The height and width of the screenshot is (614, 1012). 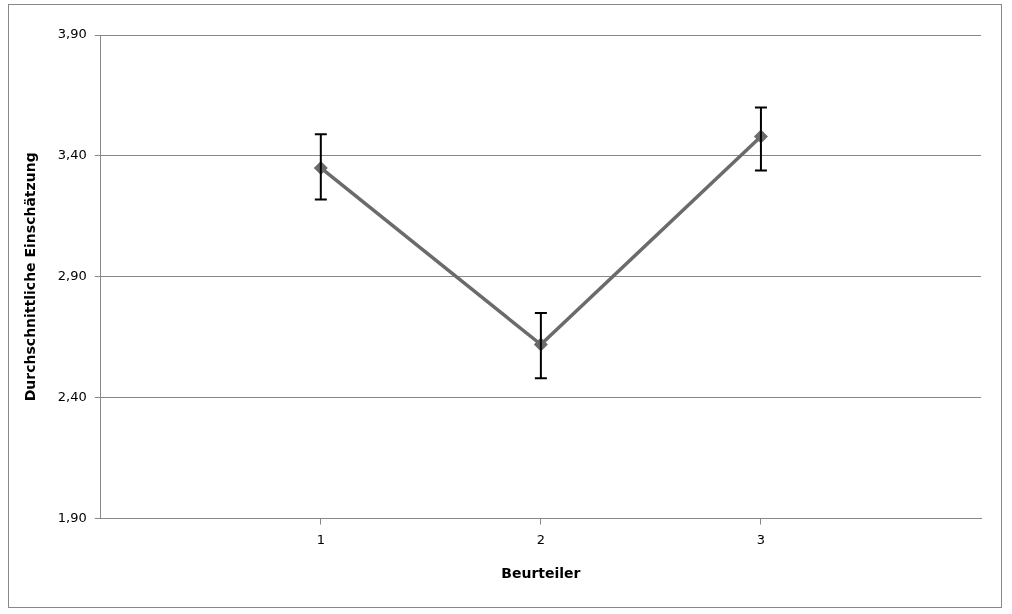 What do you see at coordinates (72, 517) in the screenshot?
I see `y-tick-label: 1,90` at bounding box center [72, 517].